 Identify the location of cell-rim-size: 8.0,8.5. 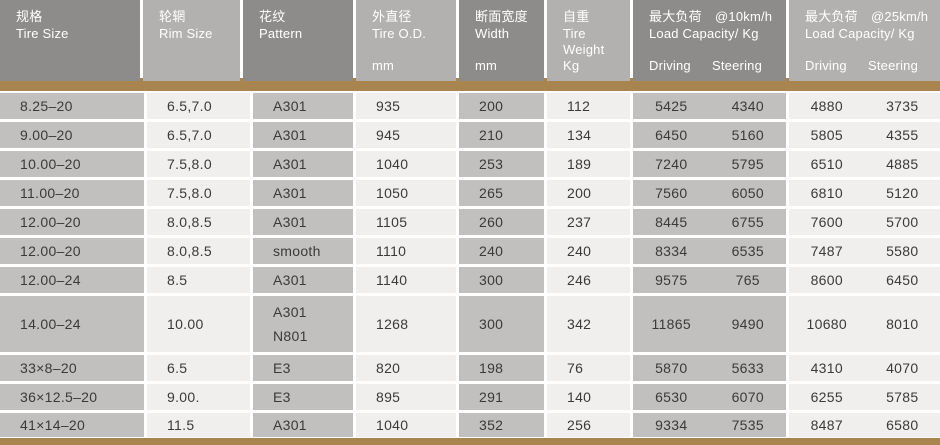
(198, 222).